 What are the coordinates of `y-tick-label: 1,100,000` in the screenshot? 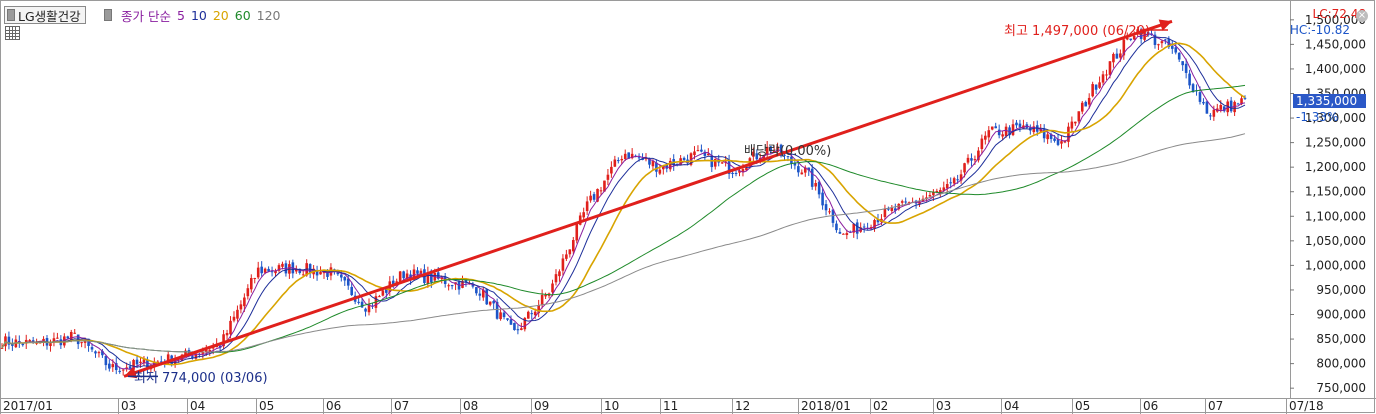 It's located at (1335, 216).